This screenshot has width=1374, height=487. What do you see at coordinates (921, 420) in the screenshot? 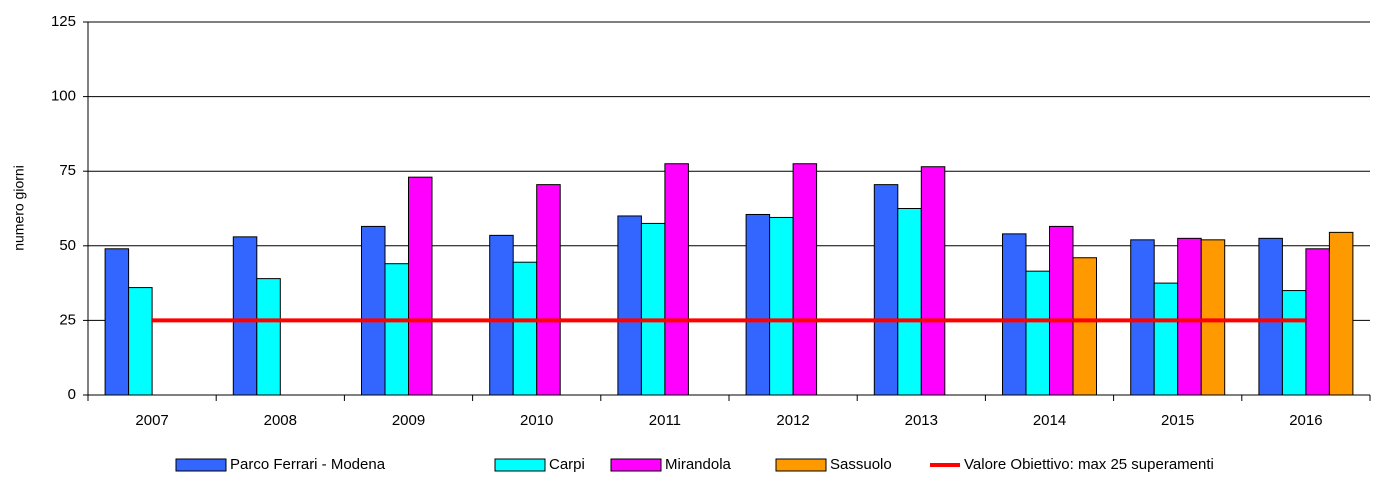
I see `x-tick-label: 2013` at bounding box center [921, 420].